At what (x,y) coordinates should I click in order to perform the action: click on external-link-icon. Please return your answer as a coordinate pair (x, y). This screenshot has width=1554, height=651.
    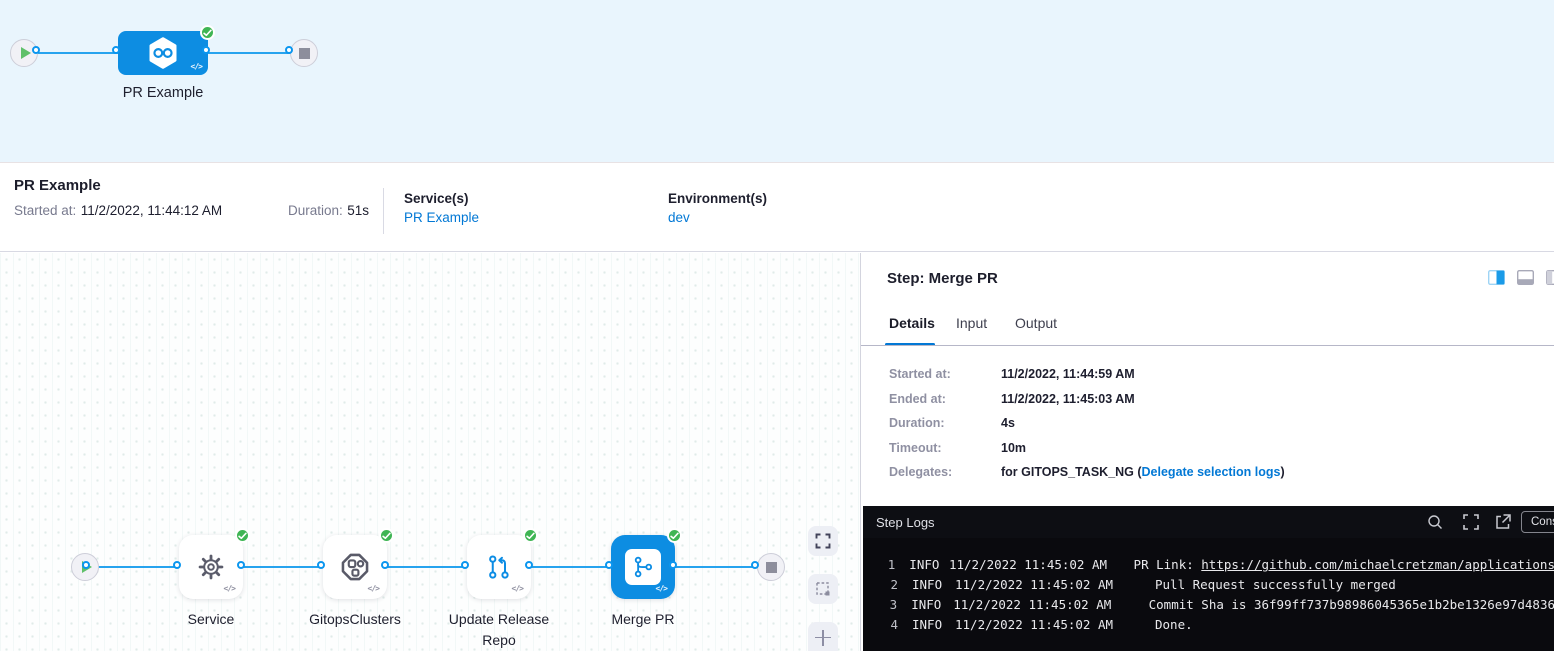
    Looking at the image, I should click on (1503, 522).